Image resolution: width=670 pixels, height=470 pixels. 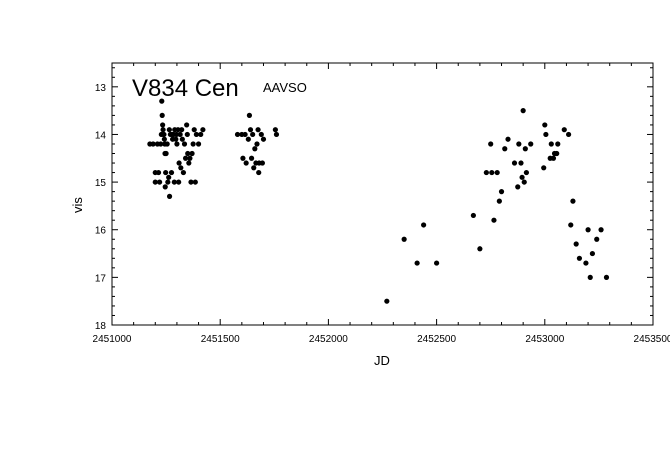 What do you see at coordinates (382, 360) in the screenshot?
I see `x-axis-label: JD` at bounding box center [382, 360].